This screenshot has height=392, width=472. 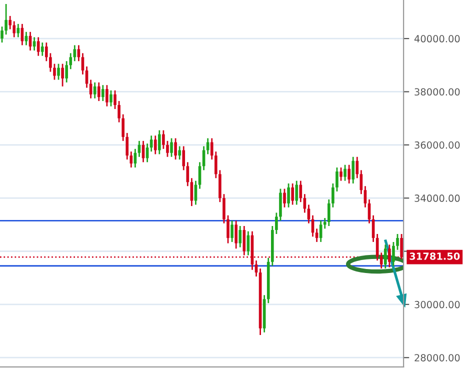 What do you see at coordinates (437, 358) in the screenshot?
I see `y-tick-label: 28000.00` at bounding box center [437, 358].